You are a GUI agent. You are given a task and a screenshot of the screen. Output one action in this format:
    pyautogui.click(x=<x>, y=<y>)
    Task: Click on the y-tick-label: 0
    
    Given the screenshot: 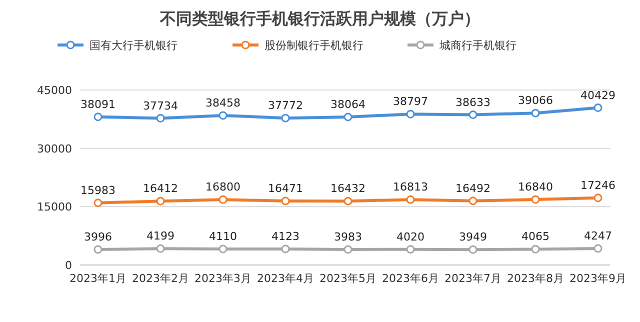 What is the action you would take?
    pyautogui.click(x=68, y=265)
    